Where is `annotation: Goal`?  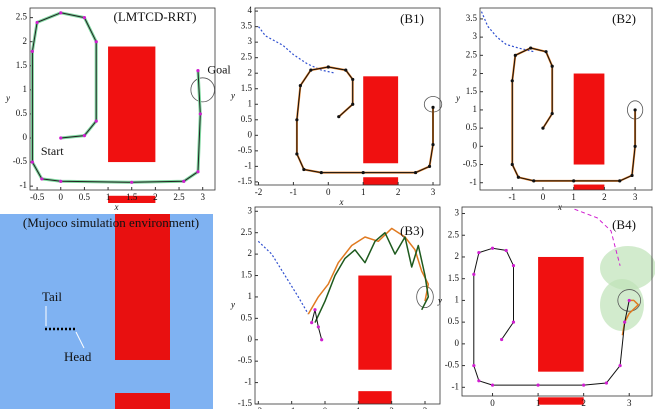
annotation: Goal is located at coordinates (219, 69).